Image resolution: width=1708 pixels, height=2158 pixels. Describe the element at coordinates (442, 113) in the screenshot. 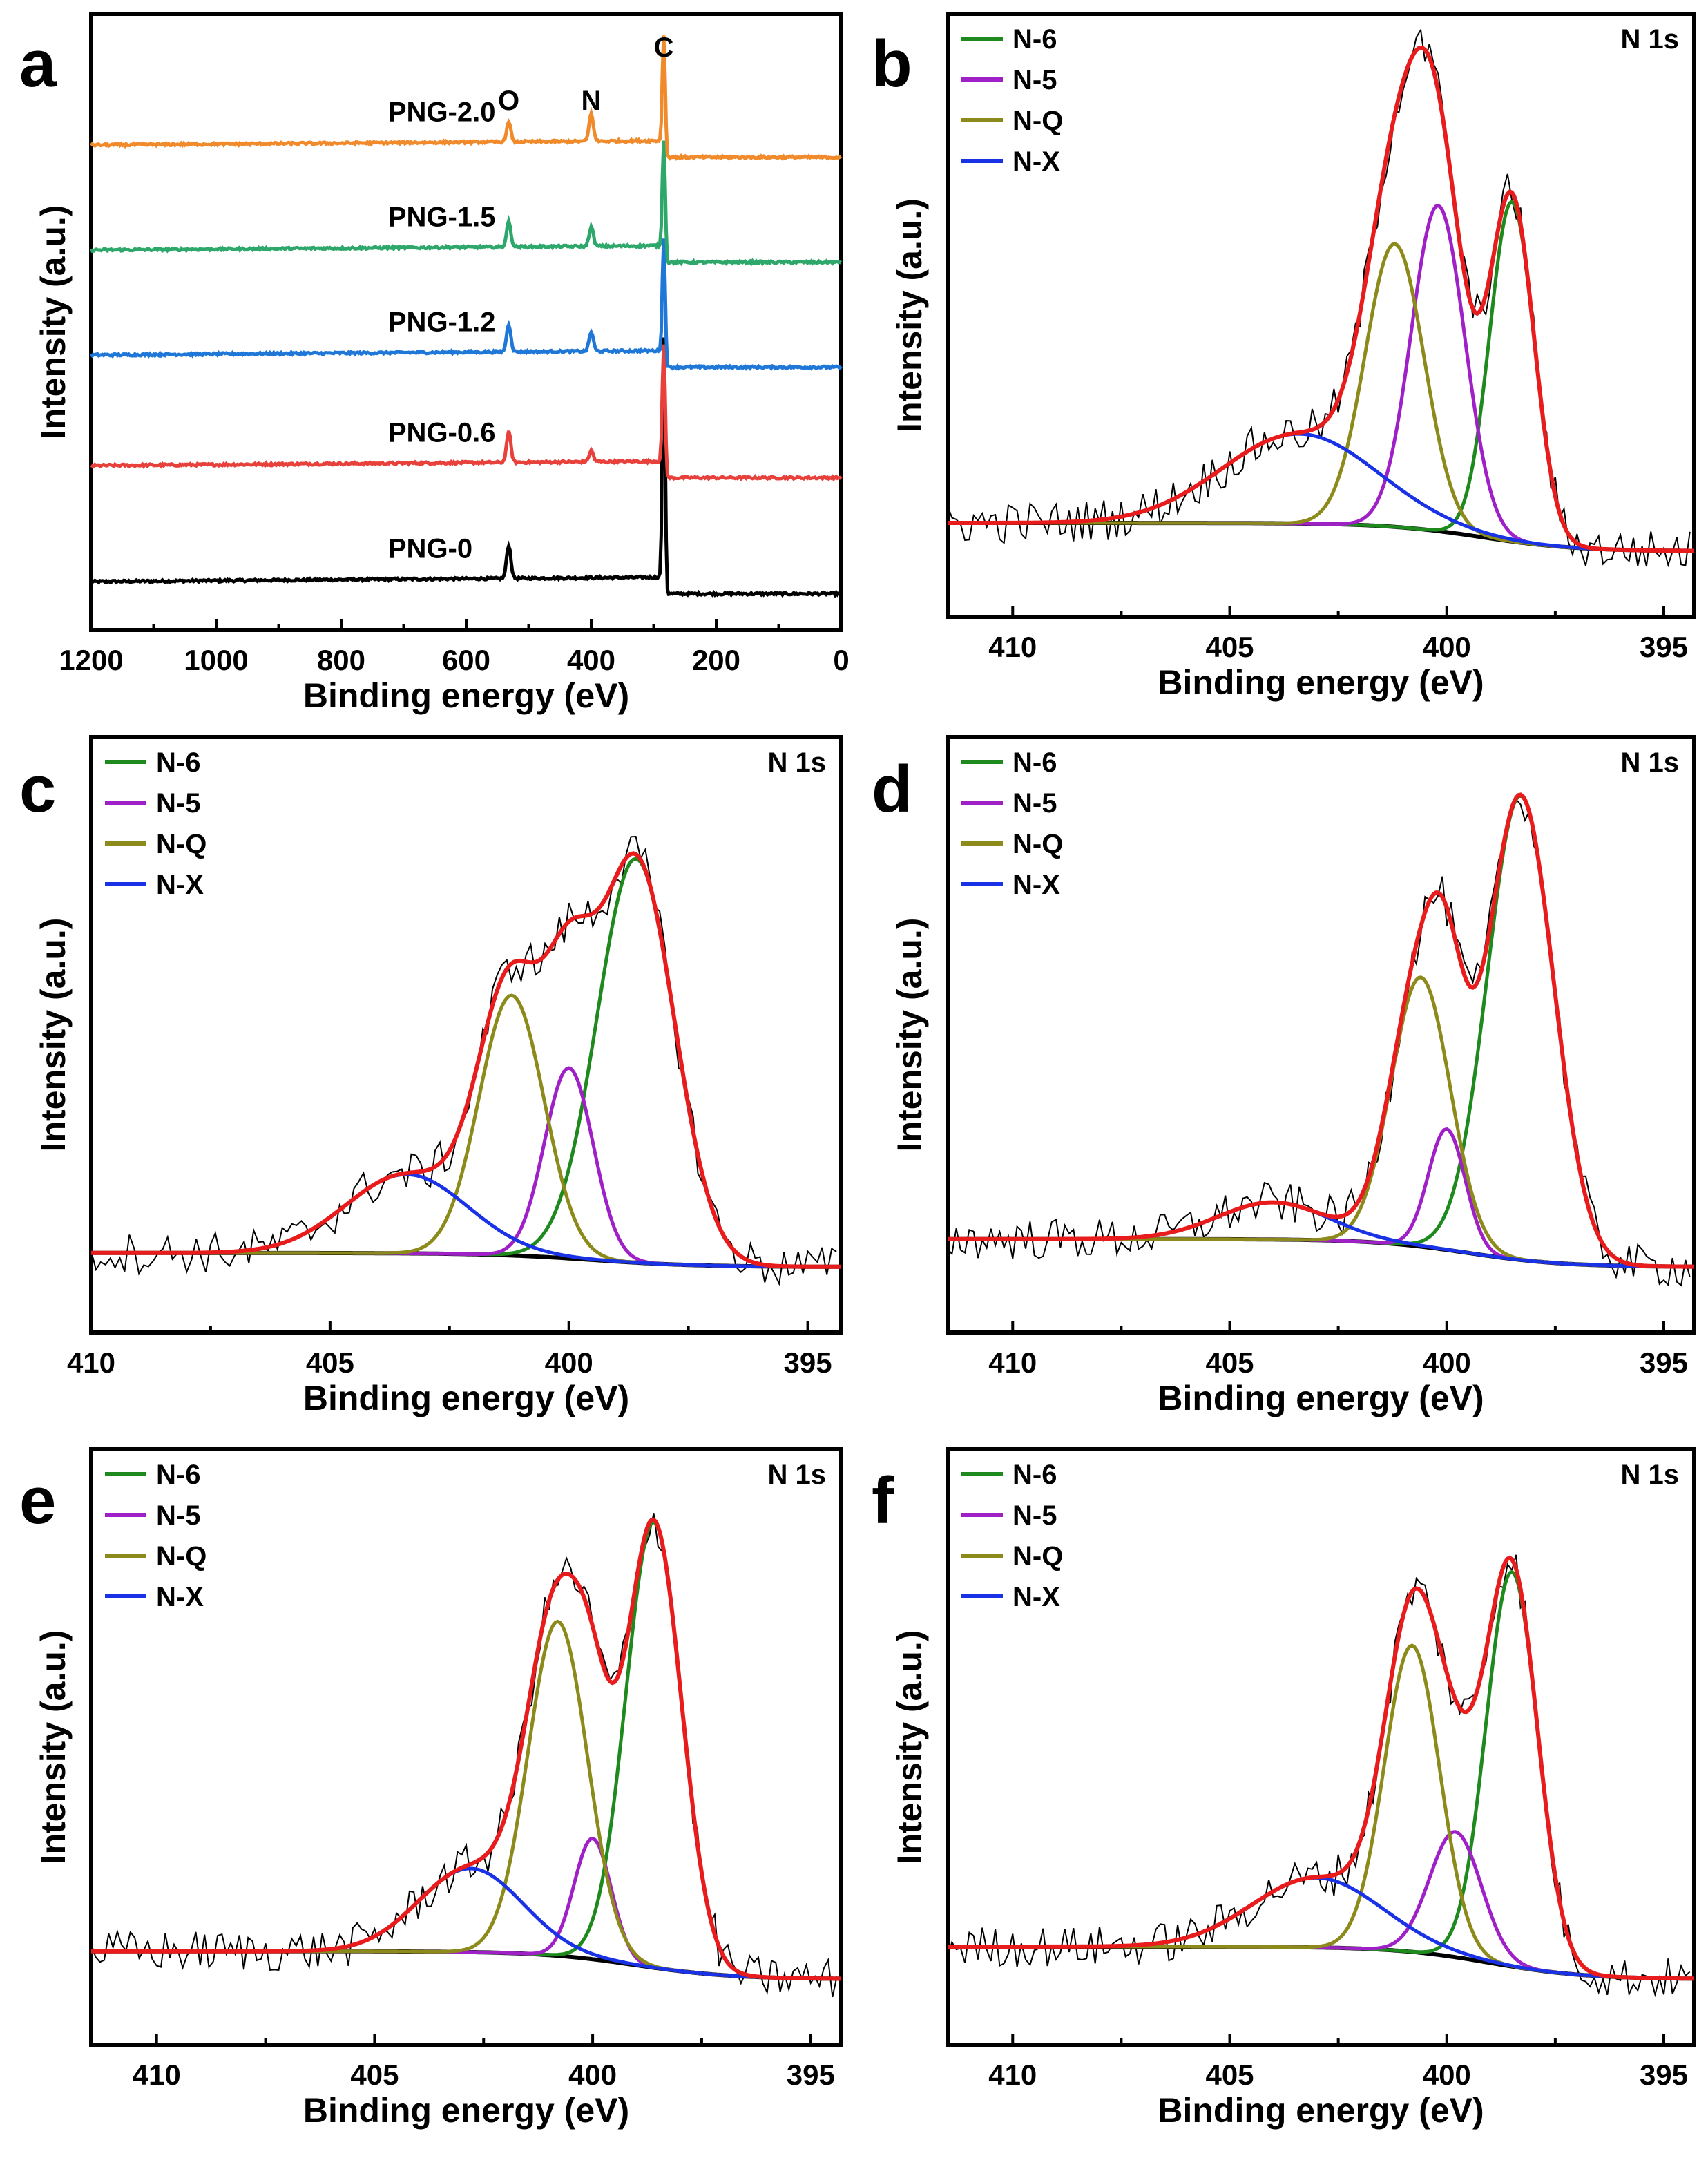

I see `series-label: PNG-2.0` at that location.